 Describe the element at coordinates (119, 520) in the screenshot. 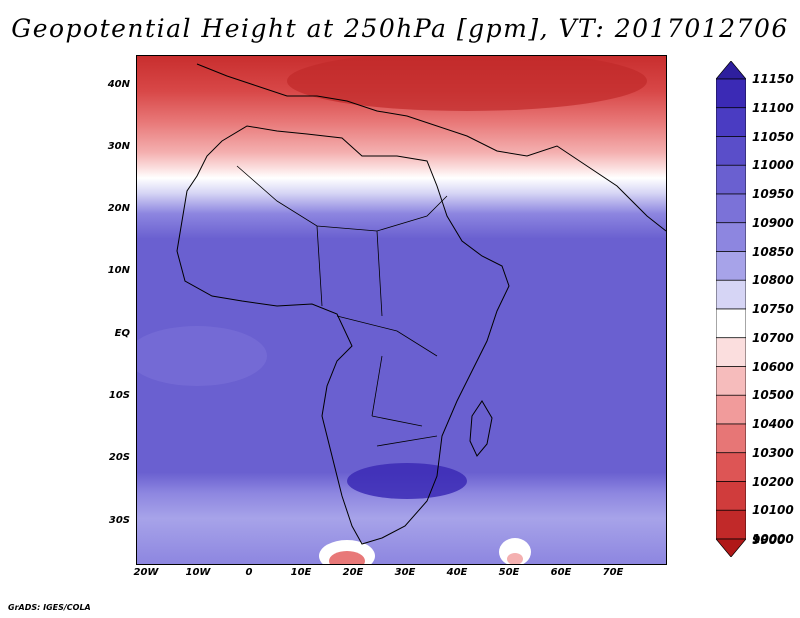

I see `lat-label-30s: 30S` at that location.